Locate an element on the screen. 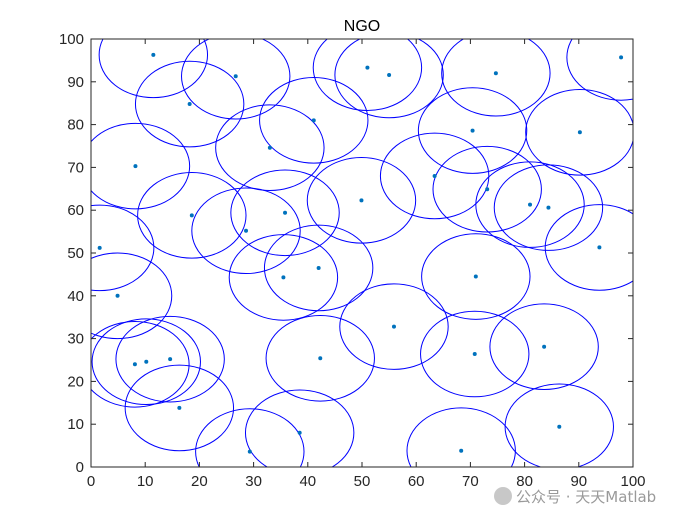 The image size is (700, 525). x-tick-label: 30 is located at coordinates (253, 481).